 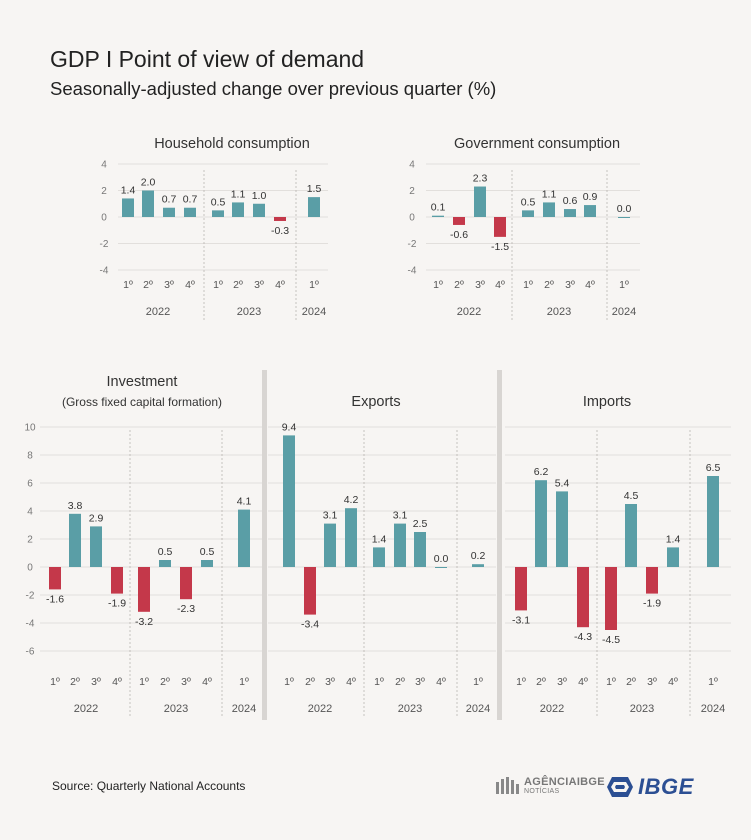 I want to click on bar-value-label: -2.3, so click(x=186, y=609).